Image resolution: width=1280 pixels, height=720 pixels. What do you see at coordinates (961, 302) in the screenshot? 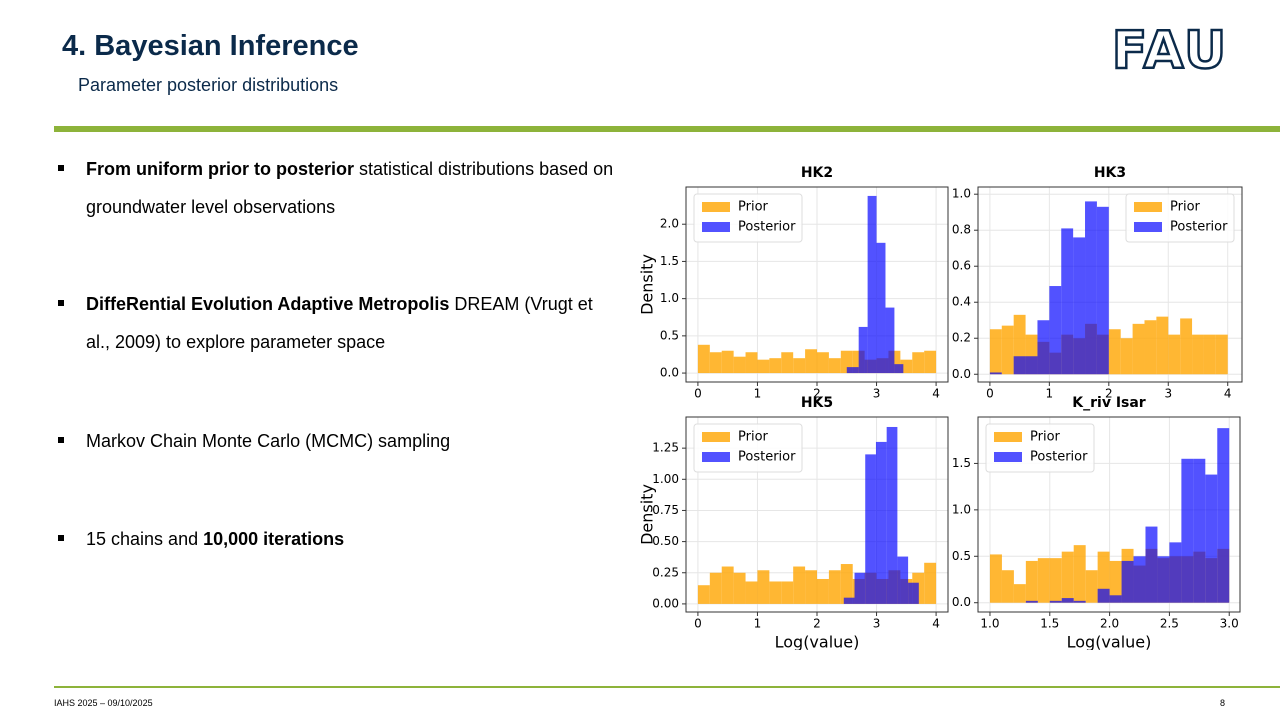
I see `y-tick-label: 0.4` at bounding box center [961, 302].